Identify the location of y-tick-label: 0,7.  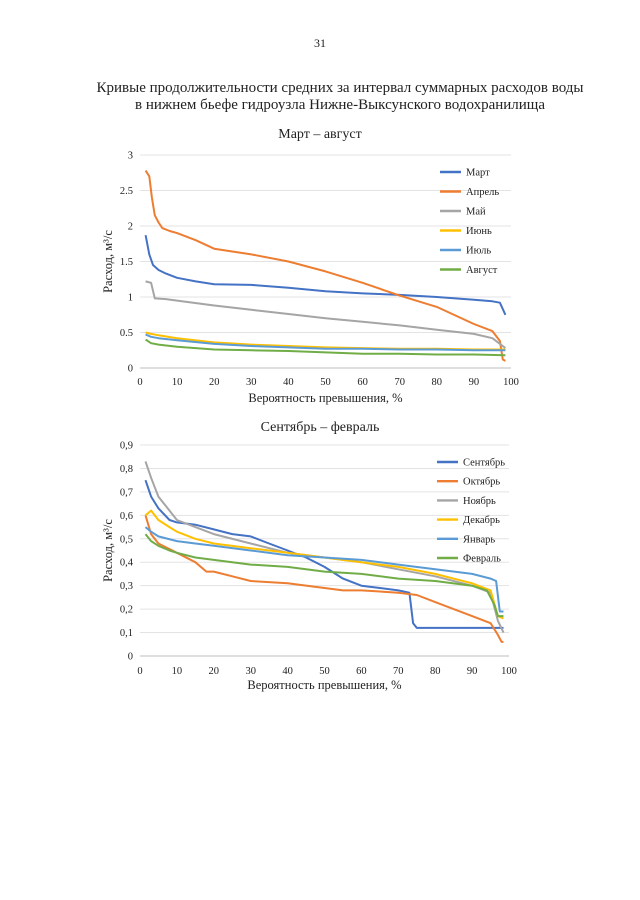
(126, 492).